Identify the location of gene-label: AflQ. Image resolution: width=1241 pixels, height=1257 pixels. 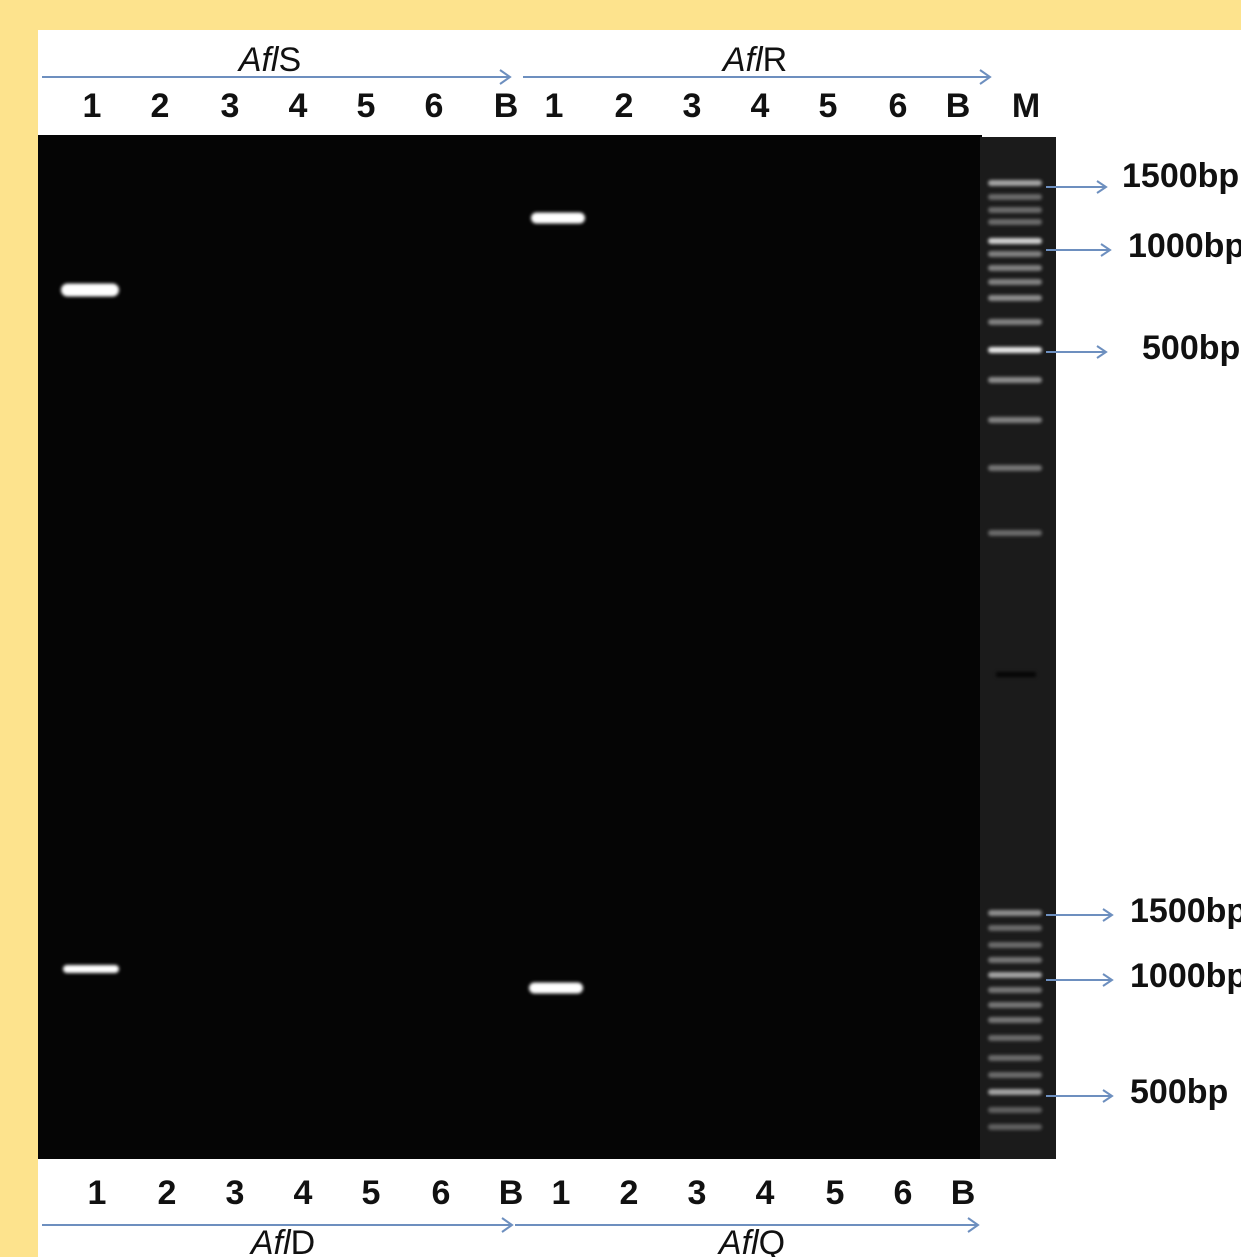
(751, 1240).